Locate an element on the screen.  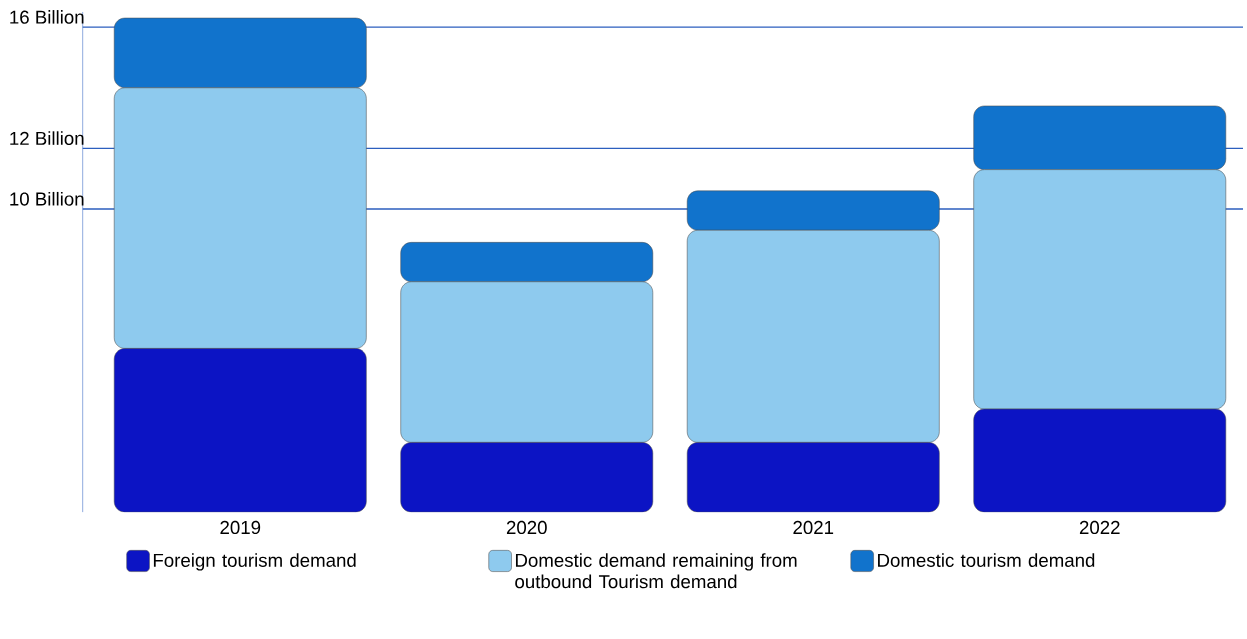
legend-label: Foreign tourism demand is located at coordinates (254, 562).